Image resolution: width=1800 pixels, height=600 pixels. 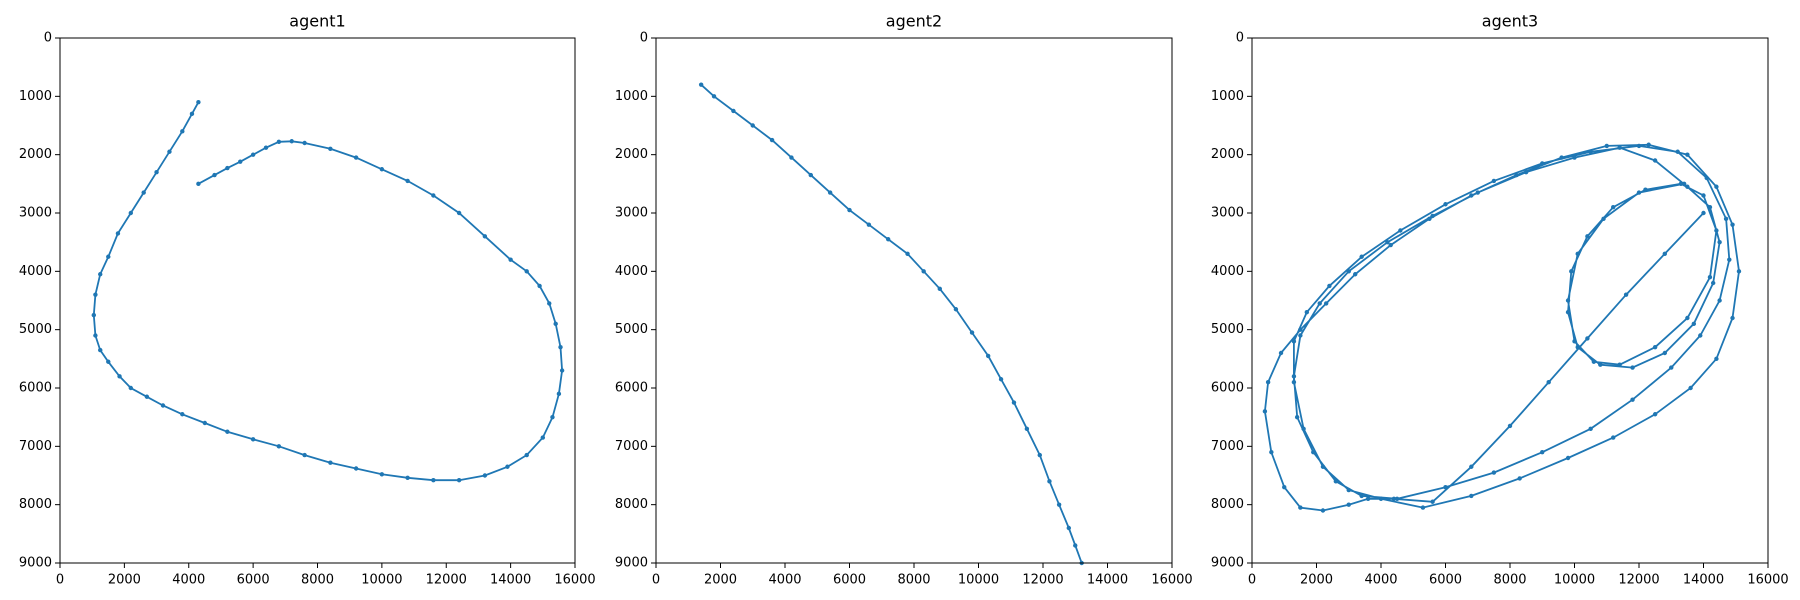 I want to click on chart-title: agent2, so click(x=914, y=21).